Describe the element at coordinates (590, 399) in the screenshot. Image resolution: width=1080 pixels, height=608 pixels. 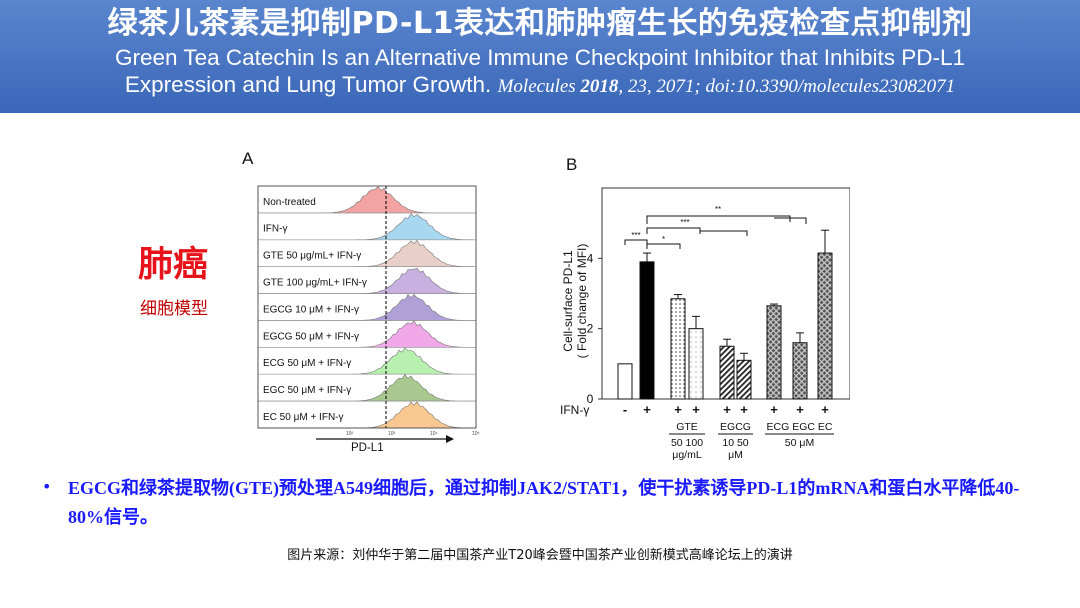
I see `y-tick-label: 0` at that location.